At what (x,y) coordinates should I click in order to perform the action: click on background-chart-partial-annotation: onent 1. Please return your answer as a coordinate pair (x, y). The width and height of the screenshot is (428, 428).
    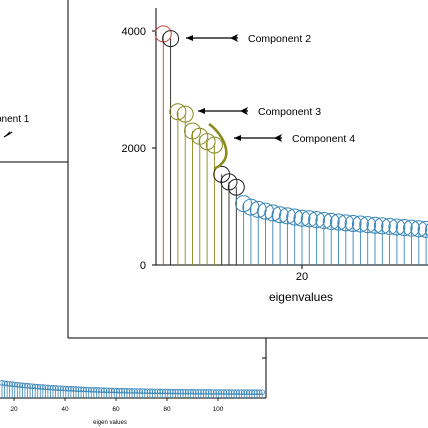
    Looking at the image, I should click on (15, 119).